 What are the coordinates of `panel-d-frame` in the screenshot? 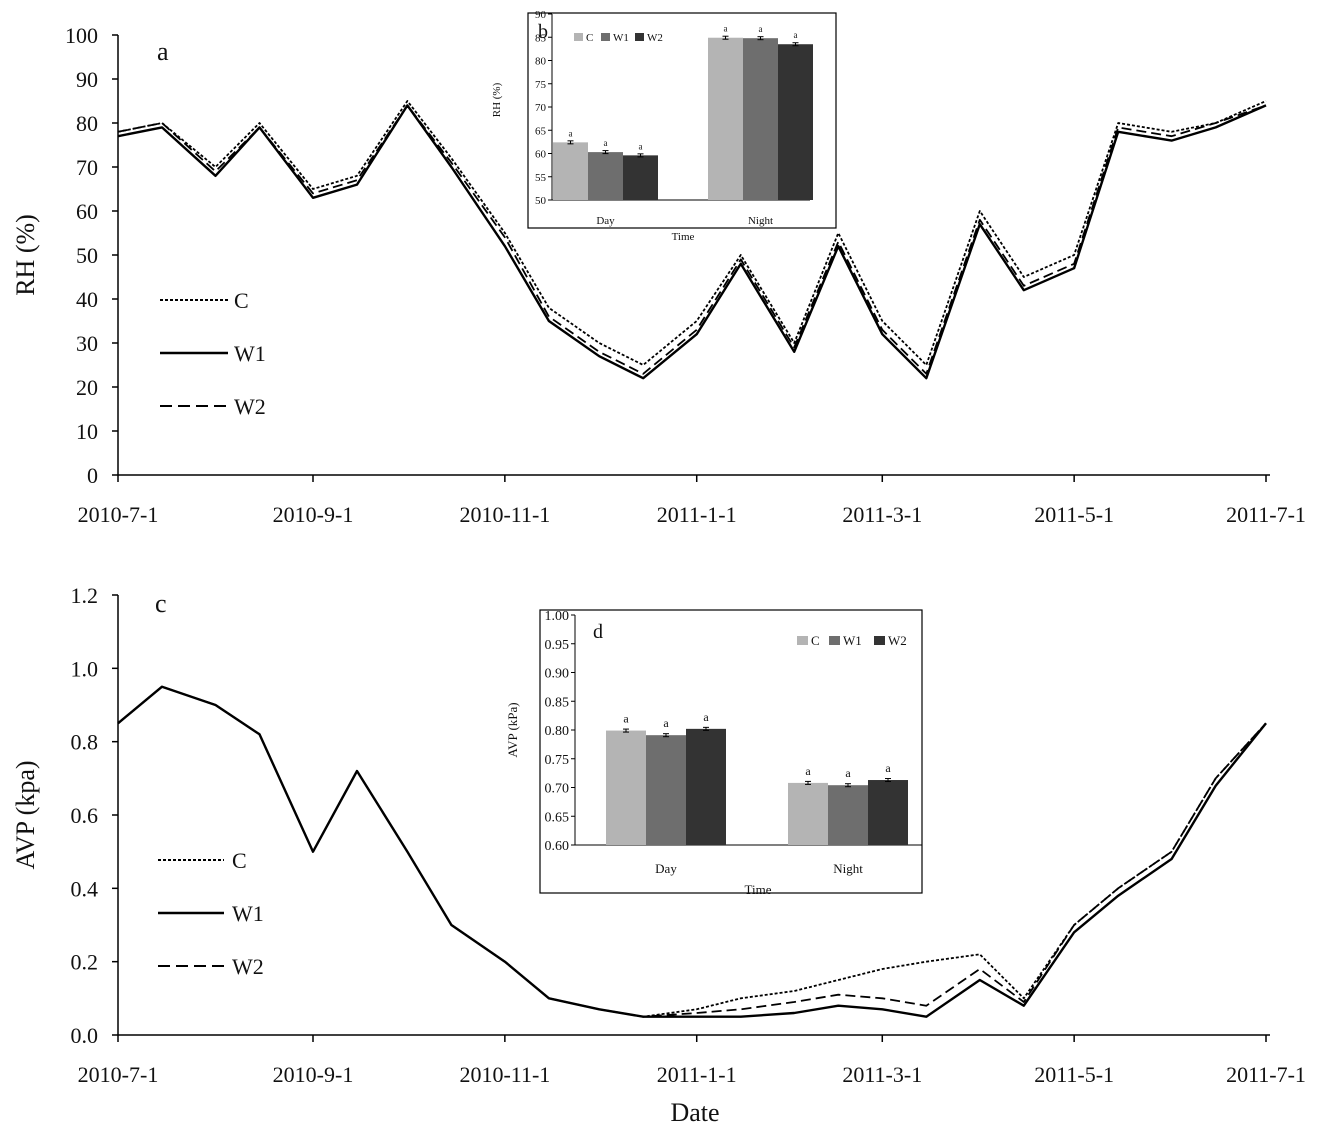 It's located at (731, 751).